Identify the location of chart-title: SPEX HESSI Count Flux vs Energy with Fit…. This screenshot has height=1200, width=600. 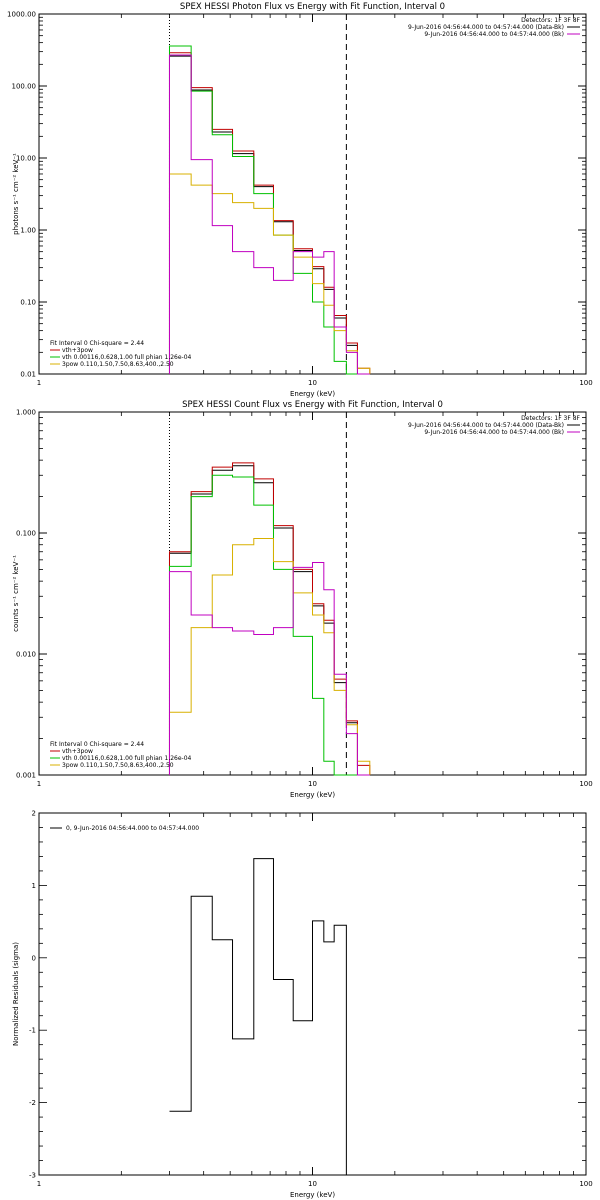
(312, 405).